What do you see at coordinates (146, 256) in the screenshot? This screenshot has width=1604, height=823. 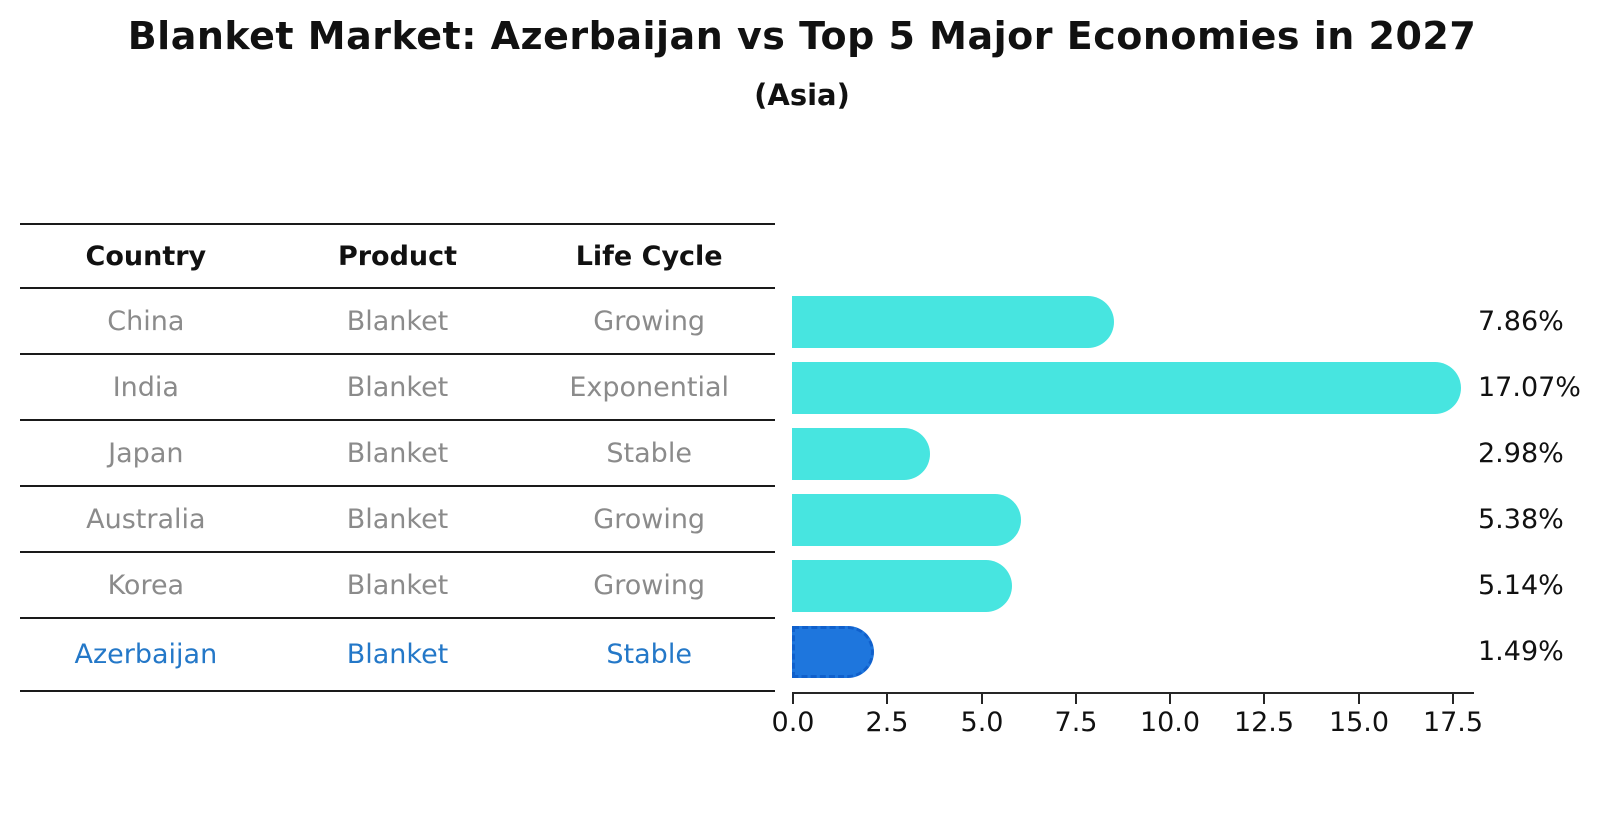 I see `column-header-country: Country` at bounding box center [146, 256].